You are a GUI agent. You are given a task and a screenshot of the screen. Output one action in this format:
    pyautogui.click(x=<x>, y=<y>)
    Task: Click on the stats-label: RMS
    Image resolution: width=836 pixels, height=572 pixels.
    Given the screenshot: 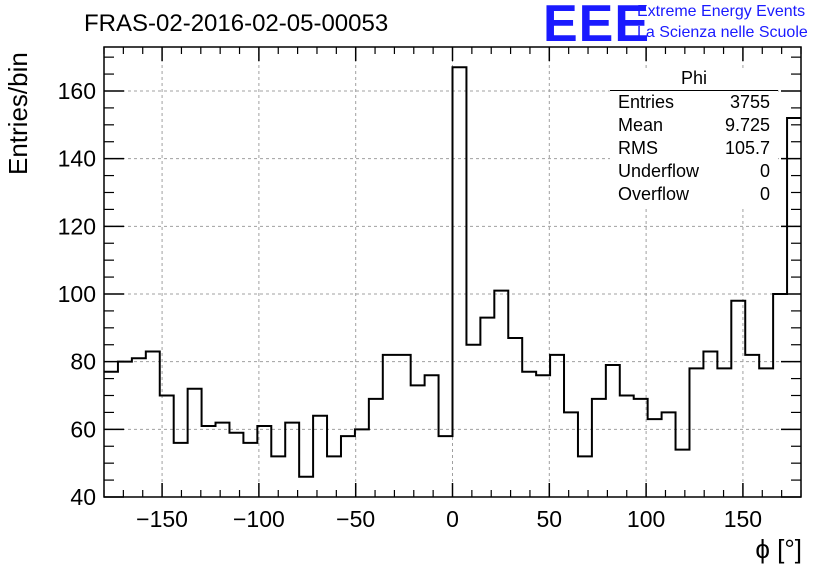 What is the action you would take?
    pyautogui.click(x=638, y=148)
    